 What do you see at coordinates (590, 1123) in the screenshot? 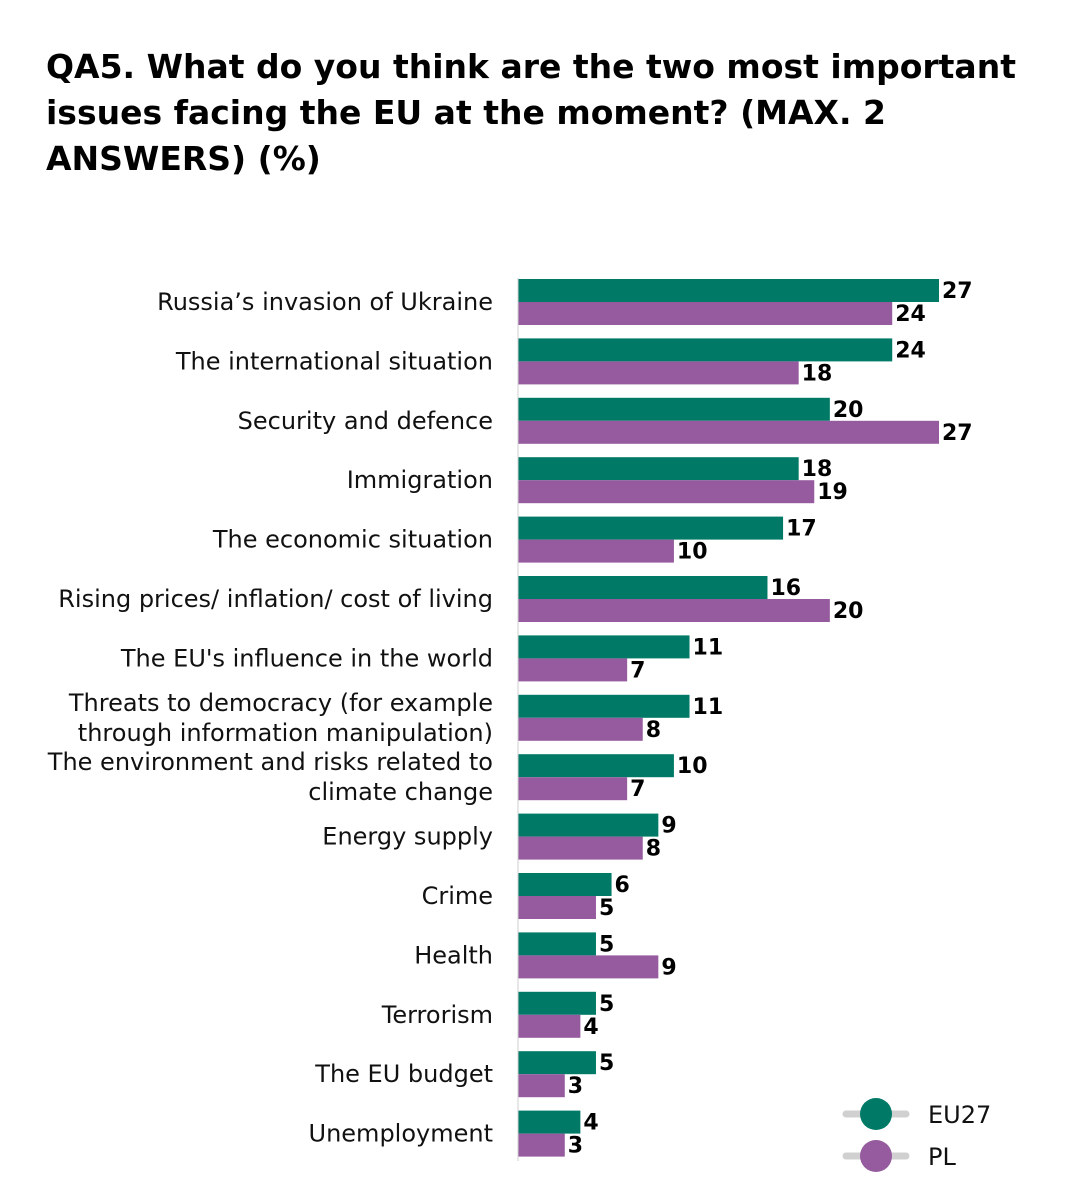
I see `value-label-eu27: 4` at bounding box center [590, 1123].